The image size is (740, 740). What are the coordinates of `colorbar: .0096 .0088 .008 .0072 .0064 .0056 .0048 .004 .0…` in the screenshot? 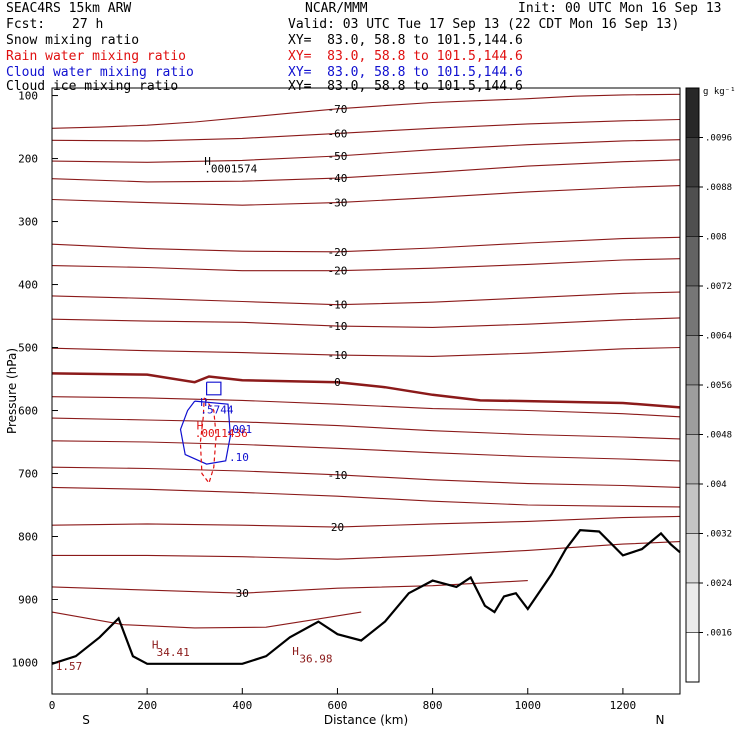 It's located at (710, 385).